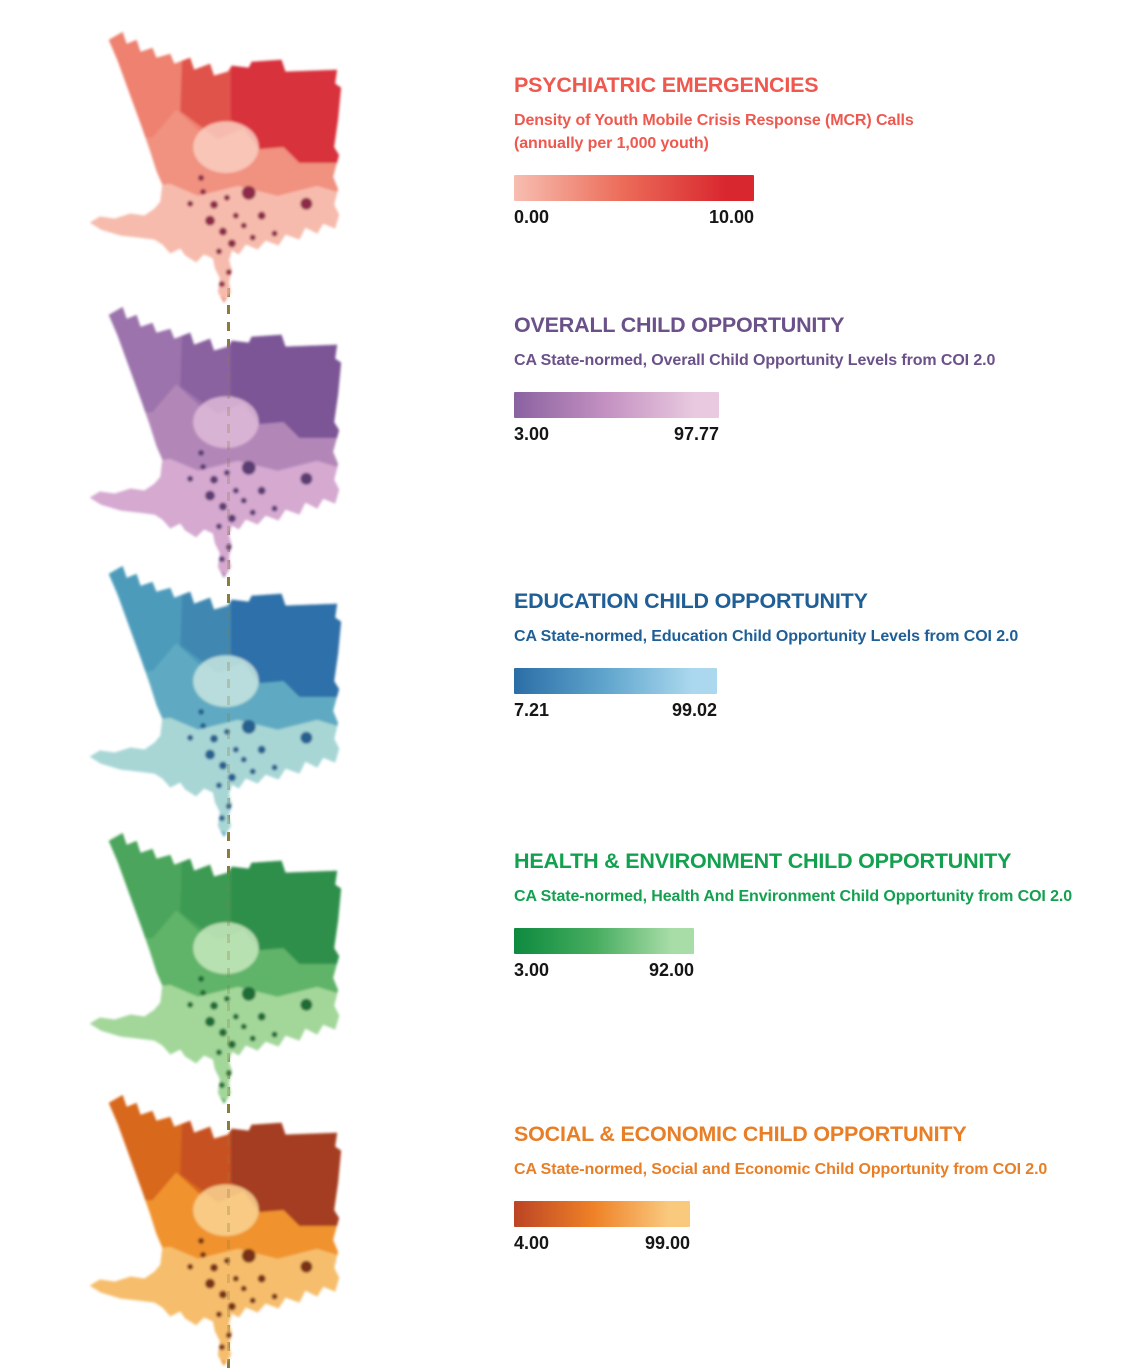 This screenshot has height=1370, width=1126. I want to click on social-economic-child-opportunity-map, so click(215, 1229).